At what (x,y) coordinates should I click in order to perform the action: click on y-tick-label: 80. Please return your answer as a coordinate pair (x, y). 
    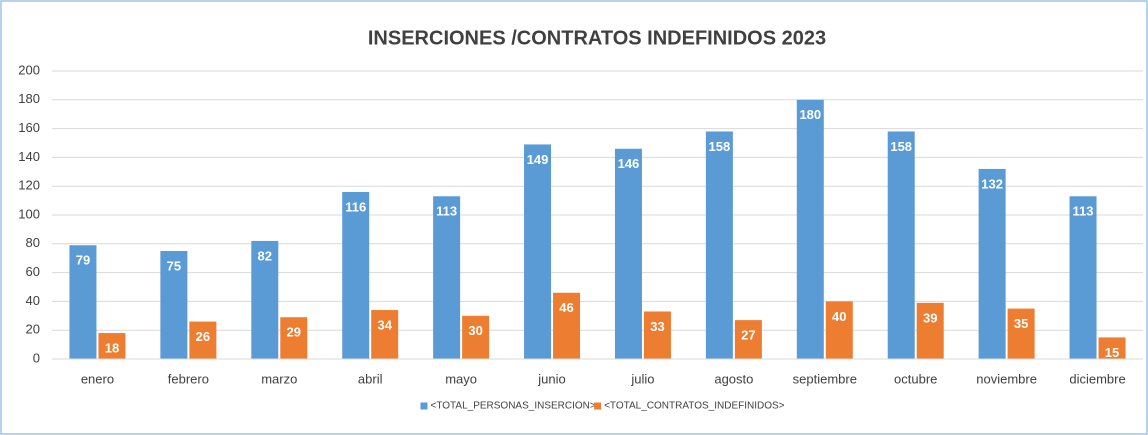
    Looking at the image, I should click on (33, 242).